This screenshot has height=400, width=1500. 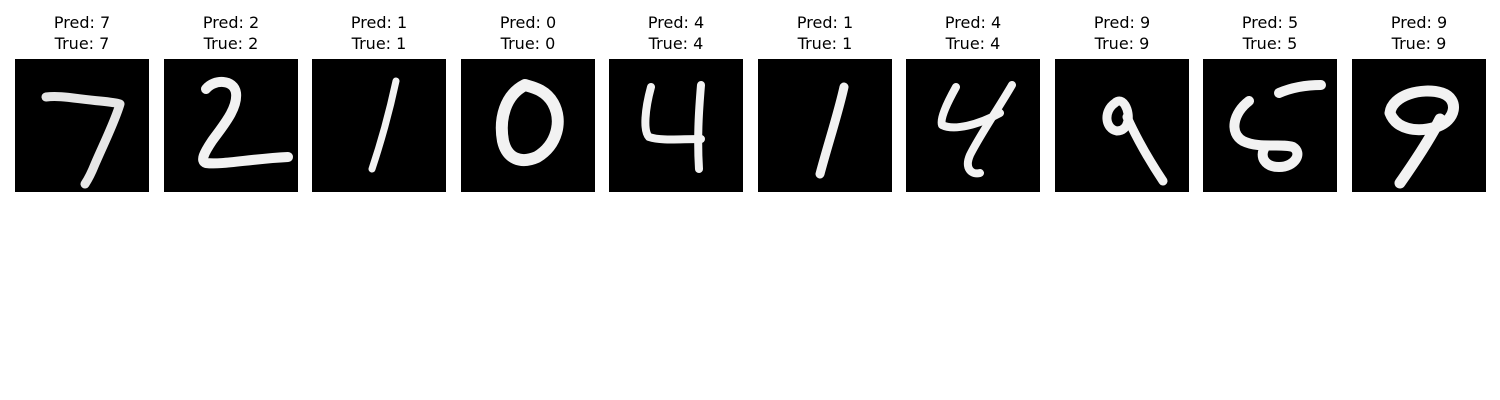 I want to click on true-label: True: 7, so click(x=82, y=43).